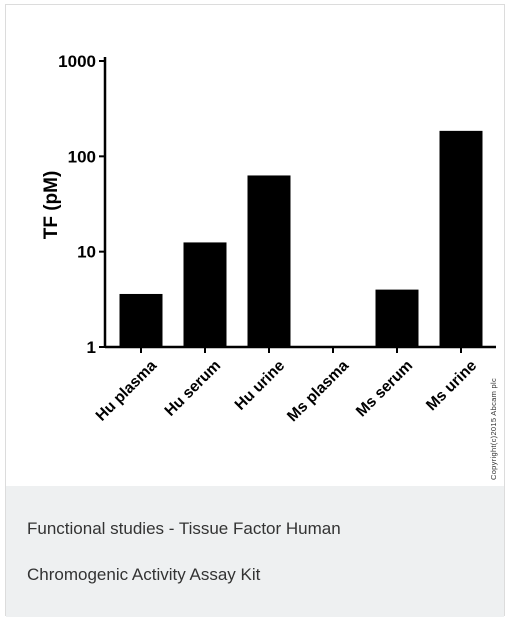 This screenshot has height=617, width=506. Describe the element at coordinates (384, 388) in the screenshot. I see `x-tick-label: Ms serum` at that location.